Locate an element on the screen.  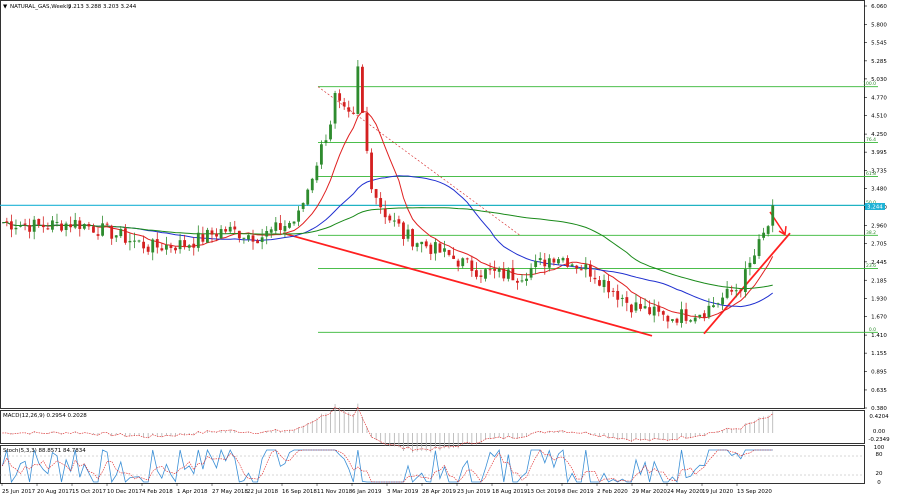
current-price-tag: 3.244 is located at coordinates (875, 208).